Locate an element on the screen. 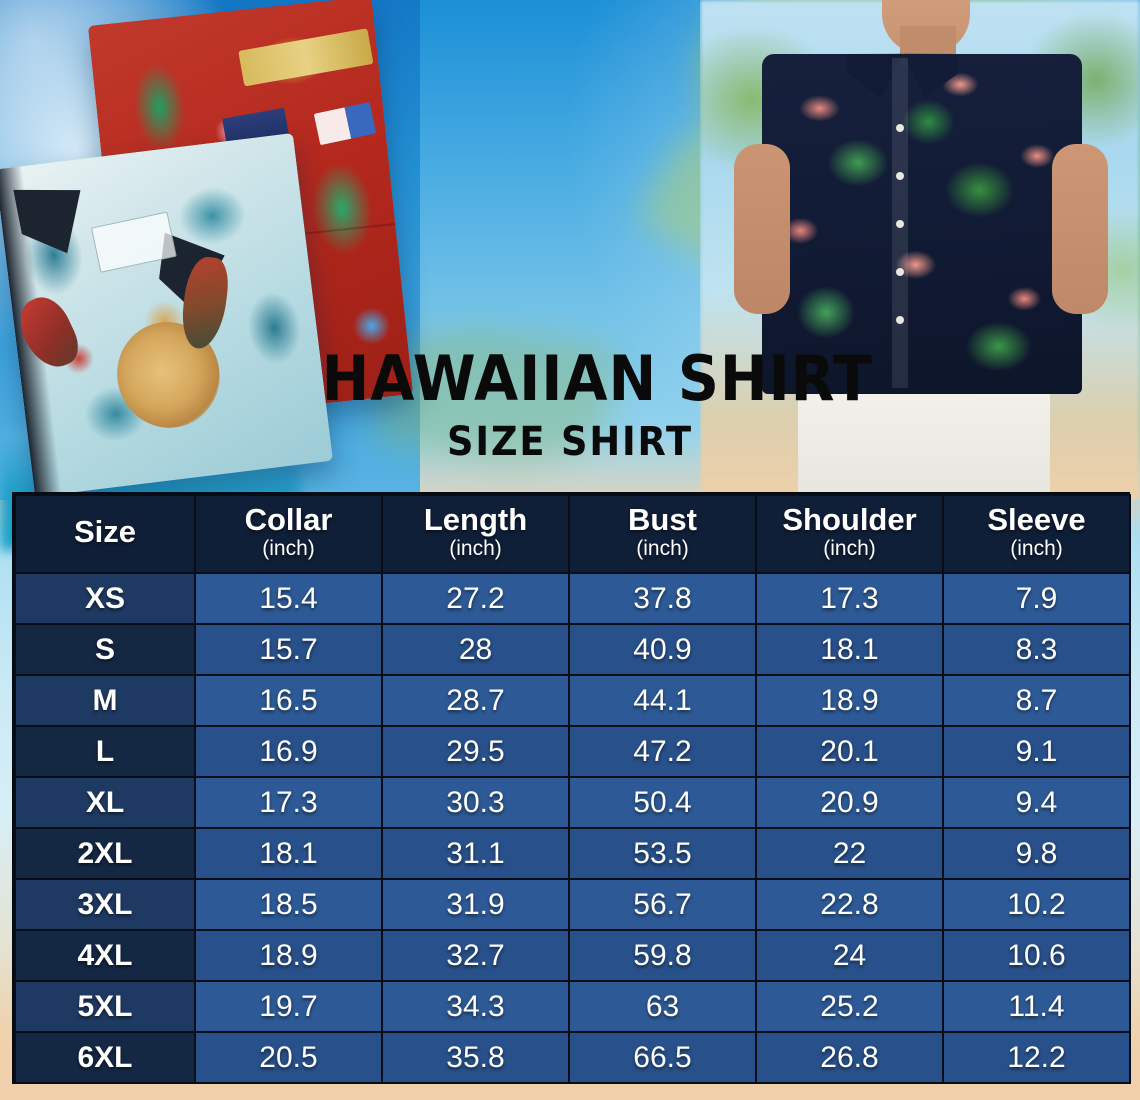 The image size is (1140, 1100). column-header-bust-label: Bust is located at coordinates (662, 520).